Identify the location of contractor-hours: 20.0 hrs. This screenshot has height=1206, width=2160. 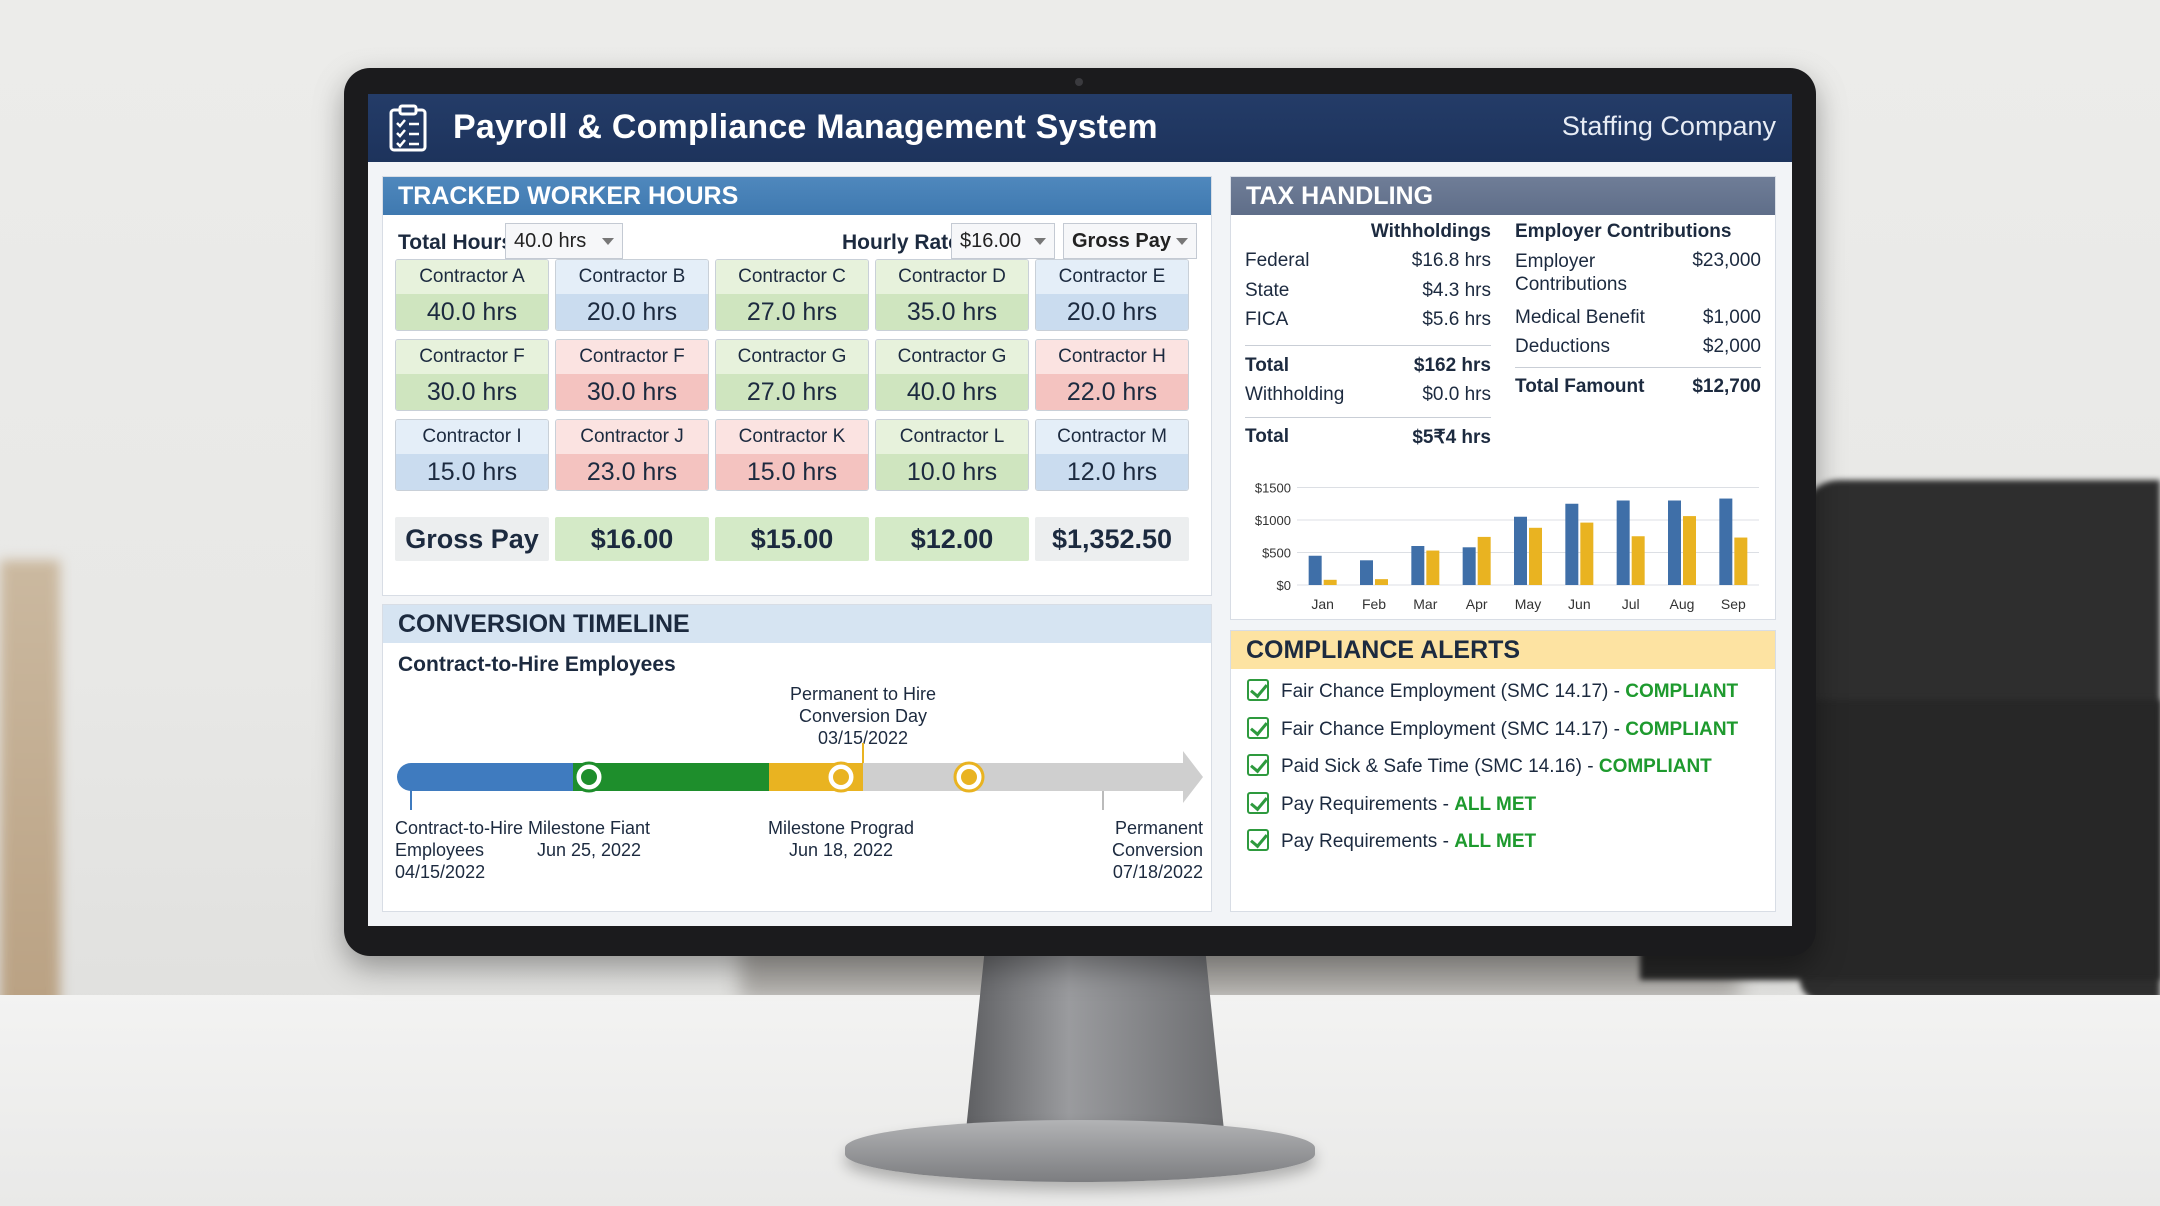
(632, 312).